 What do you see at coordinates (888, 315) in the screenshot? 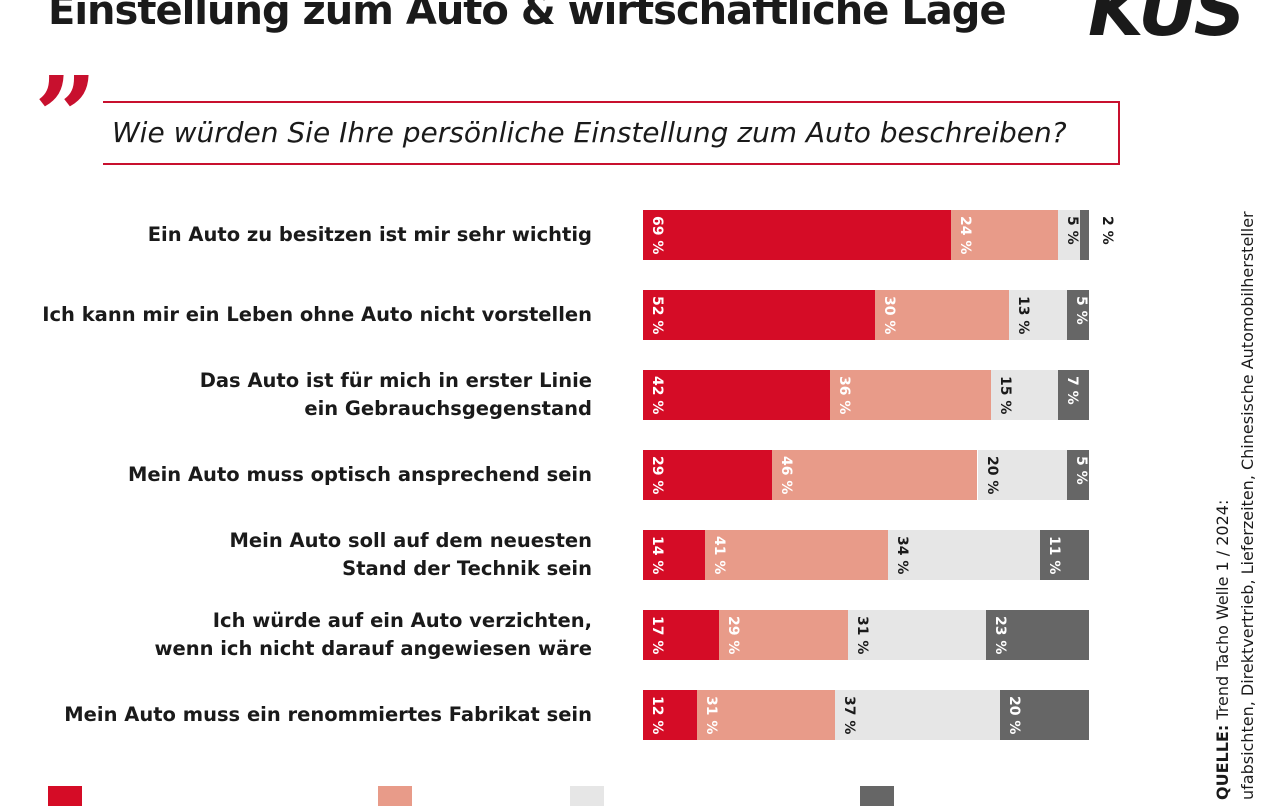
I see `data-label: 30 %` at bounding box center [888, 315].